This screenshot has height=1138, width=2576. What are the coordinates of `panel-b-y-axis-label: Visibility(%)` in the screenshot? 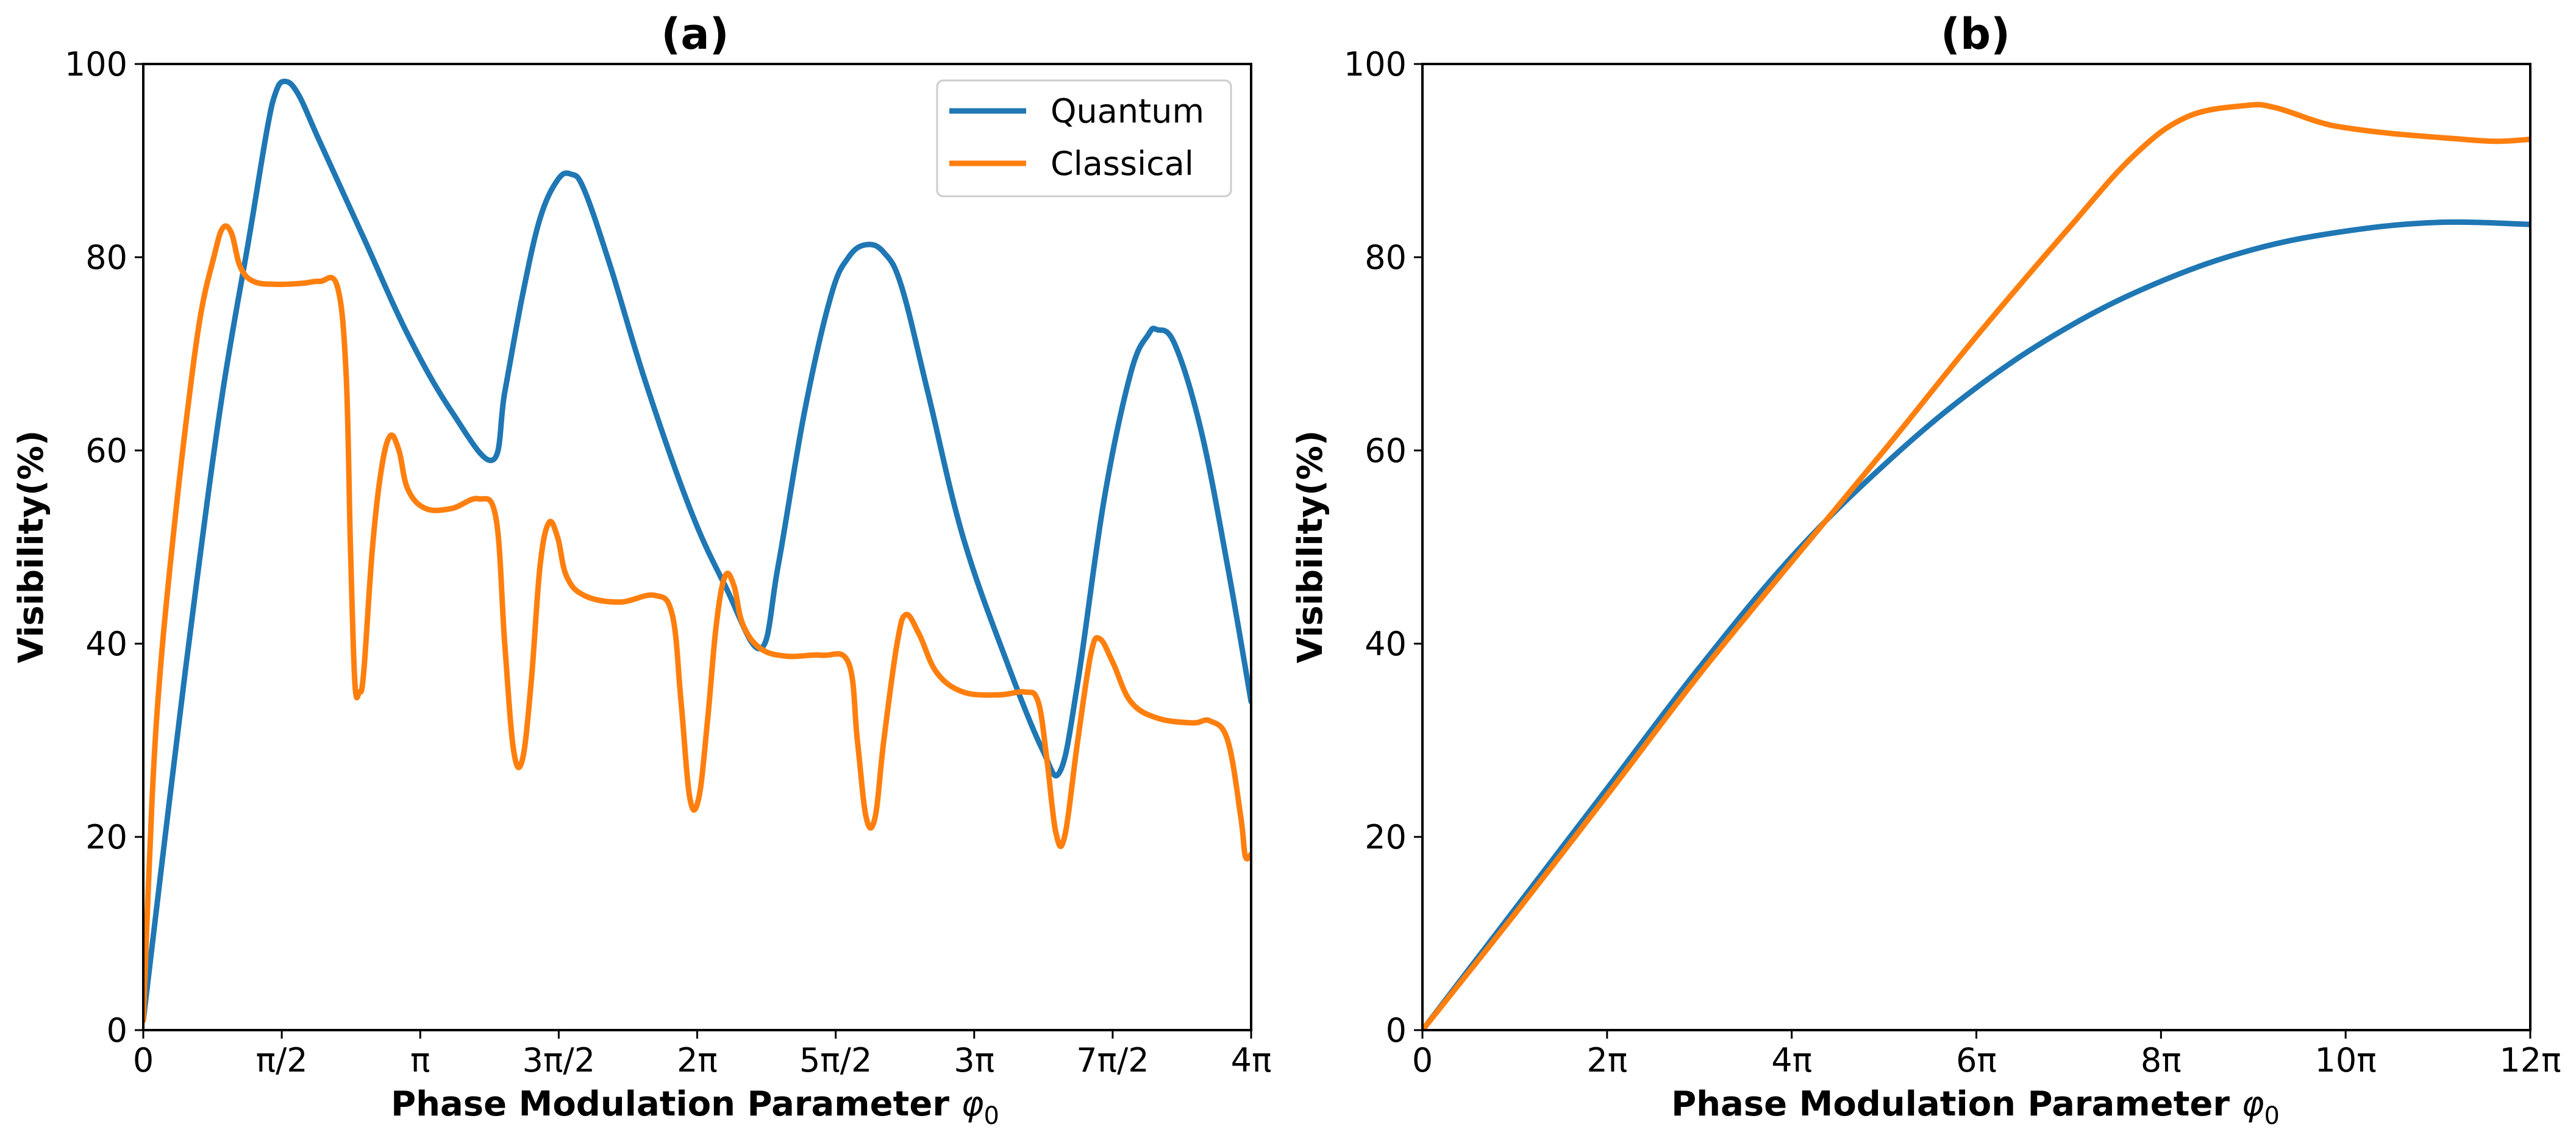 It's located at (1310, 547).